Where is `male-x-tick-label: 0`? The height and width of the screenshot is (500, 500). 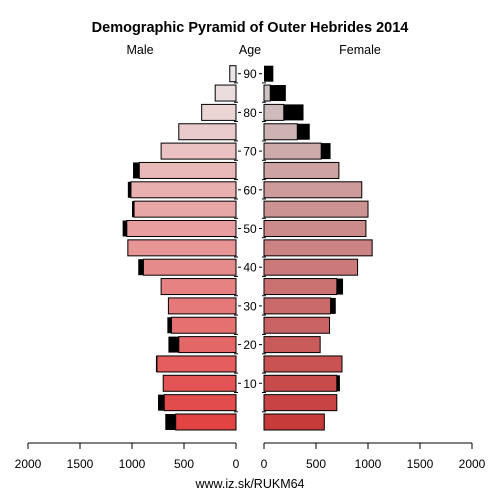
male-x-tick-label: 0 is located at coordinates (236, 464).